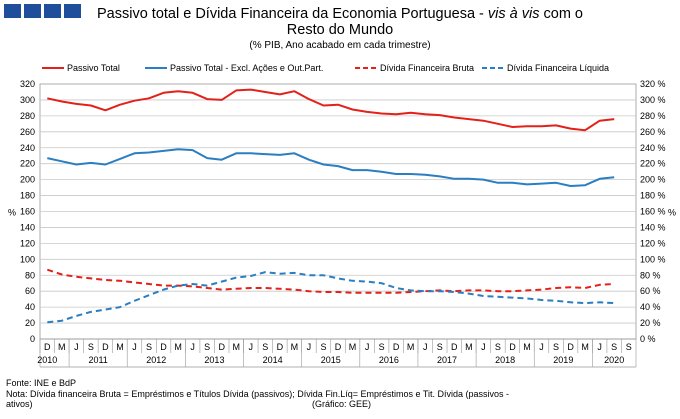 This screenshot has width=680, height=419. Describe the element at coordinates (27, 84) in the screenshot. I see `y-tick-label-left: 320` at that location.